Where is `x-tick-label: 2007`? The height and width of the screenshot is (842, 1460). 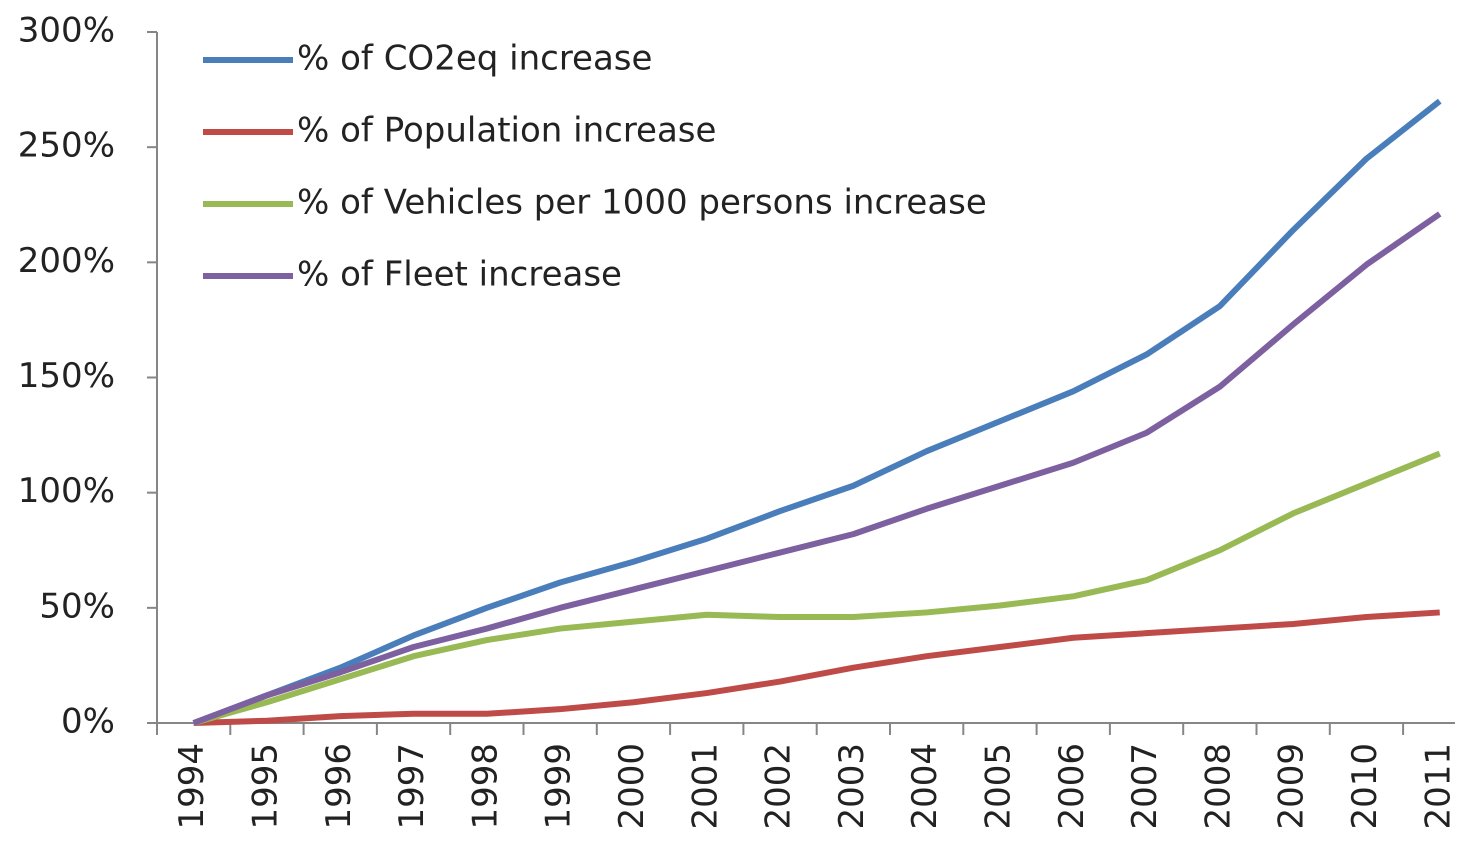 x-tick-label: 2007 is located at coordinates (1145, 786).